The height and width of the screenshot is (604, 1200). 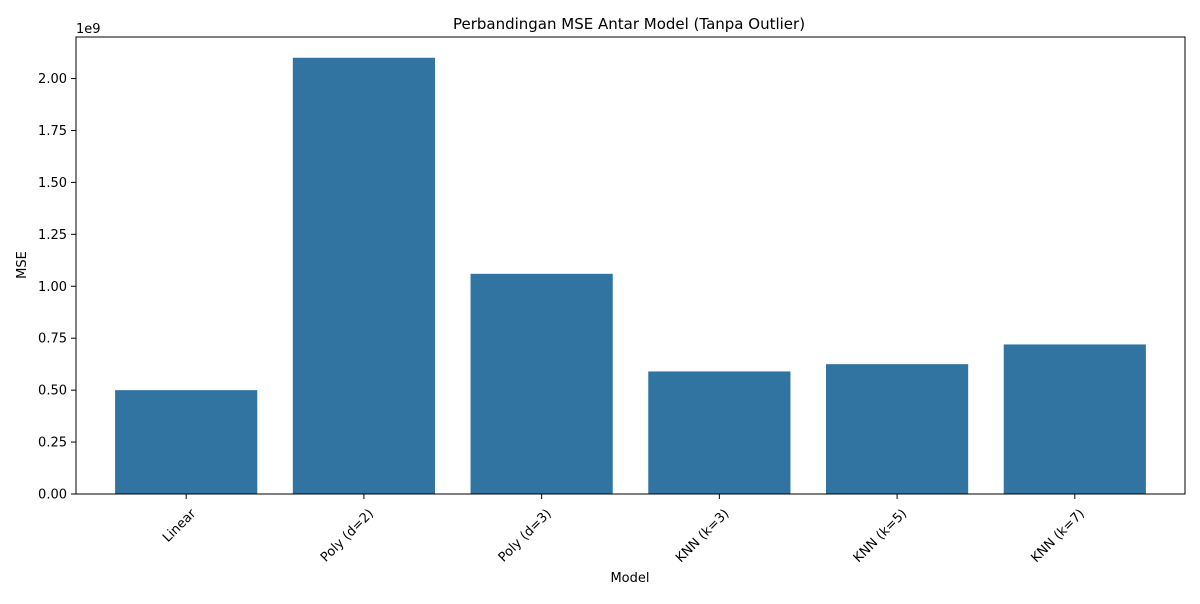 I want to click on x-tick-label: KNN (k=5), so click(x=880, y=535).